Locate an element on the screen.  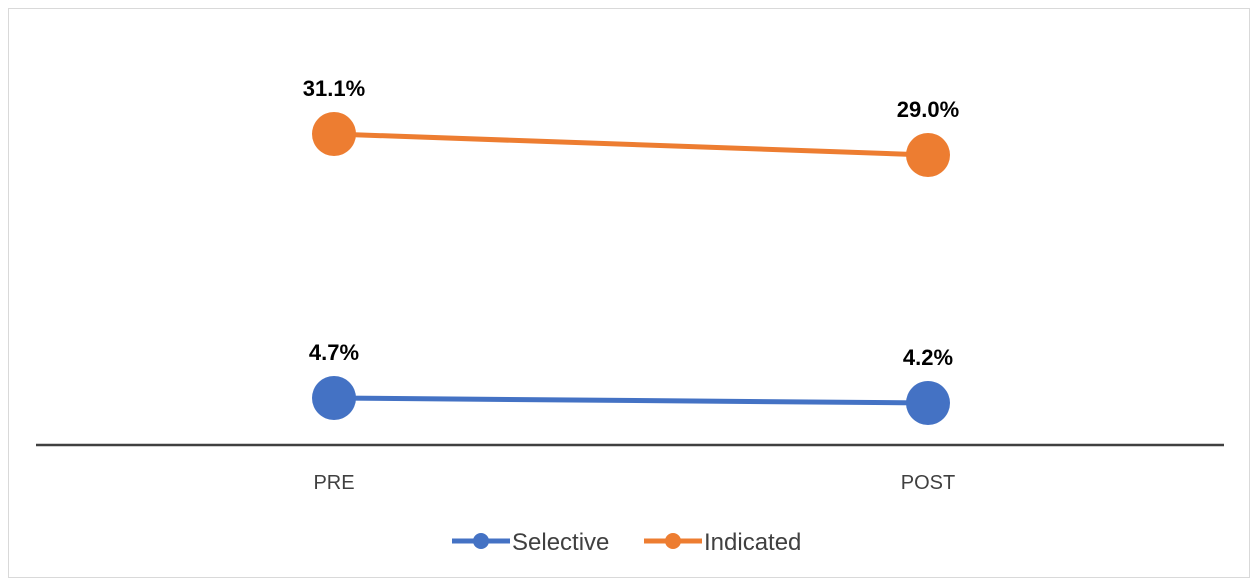
data-point-indicated-post is located at coordinates (928, 155).